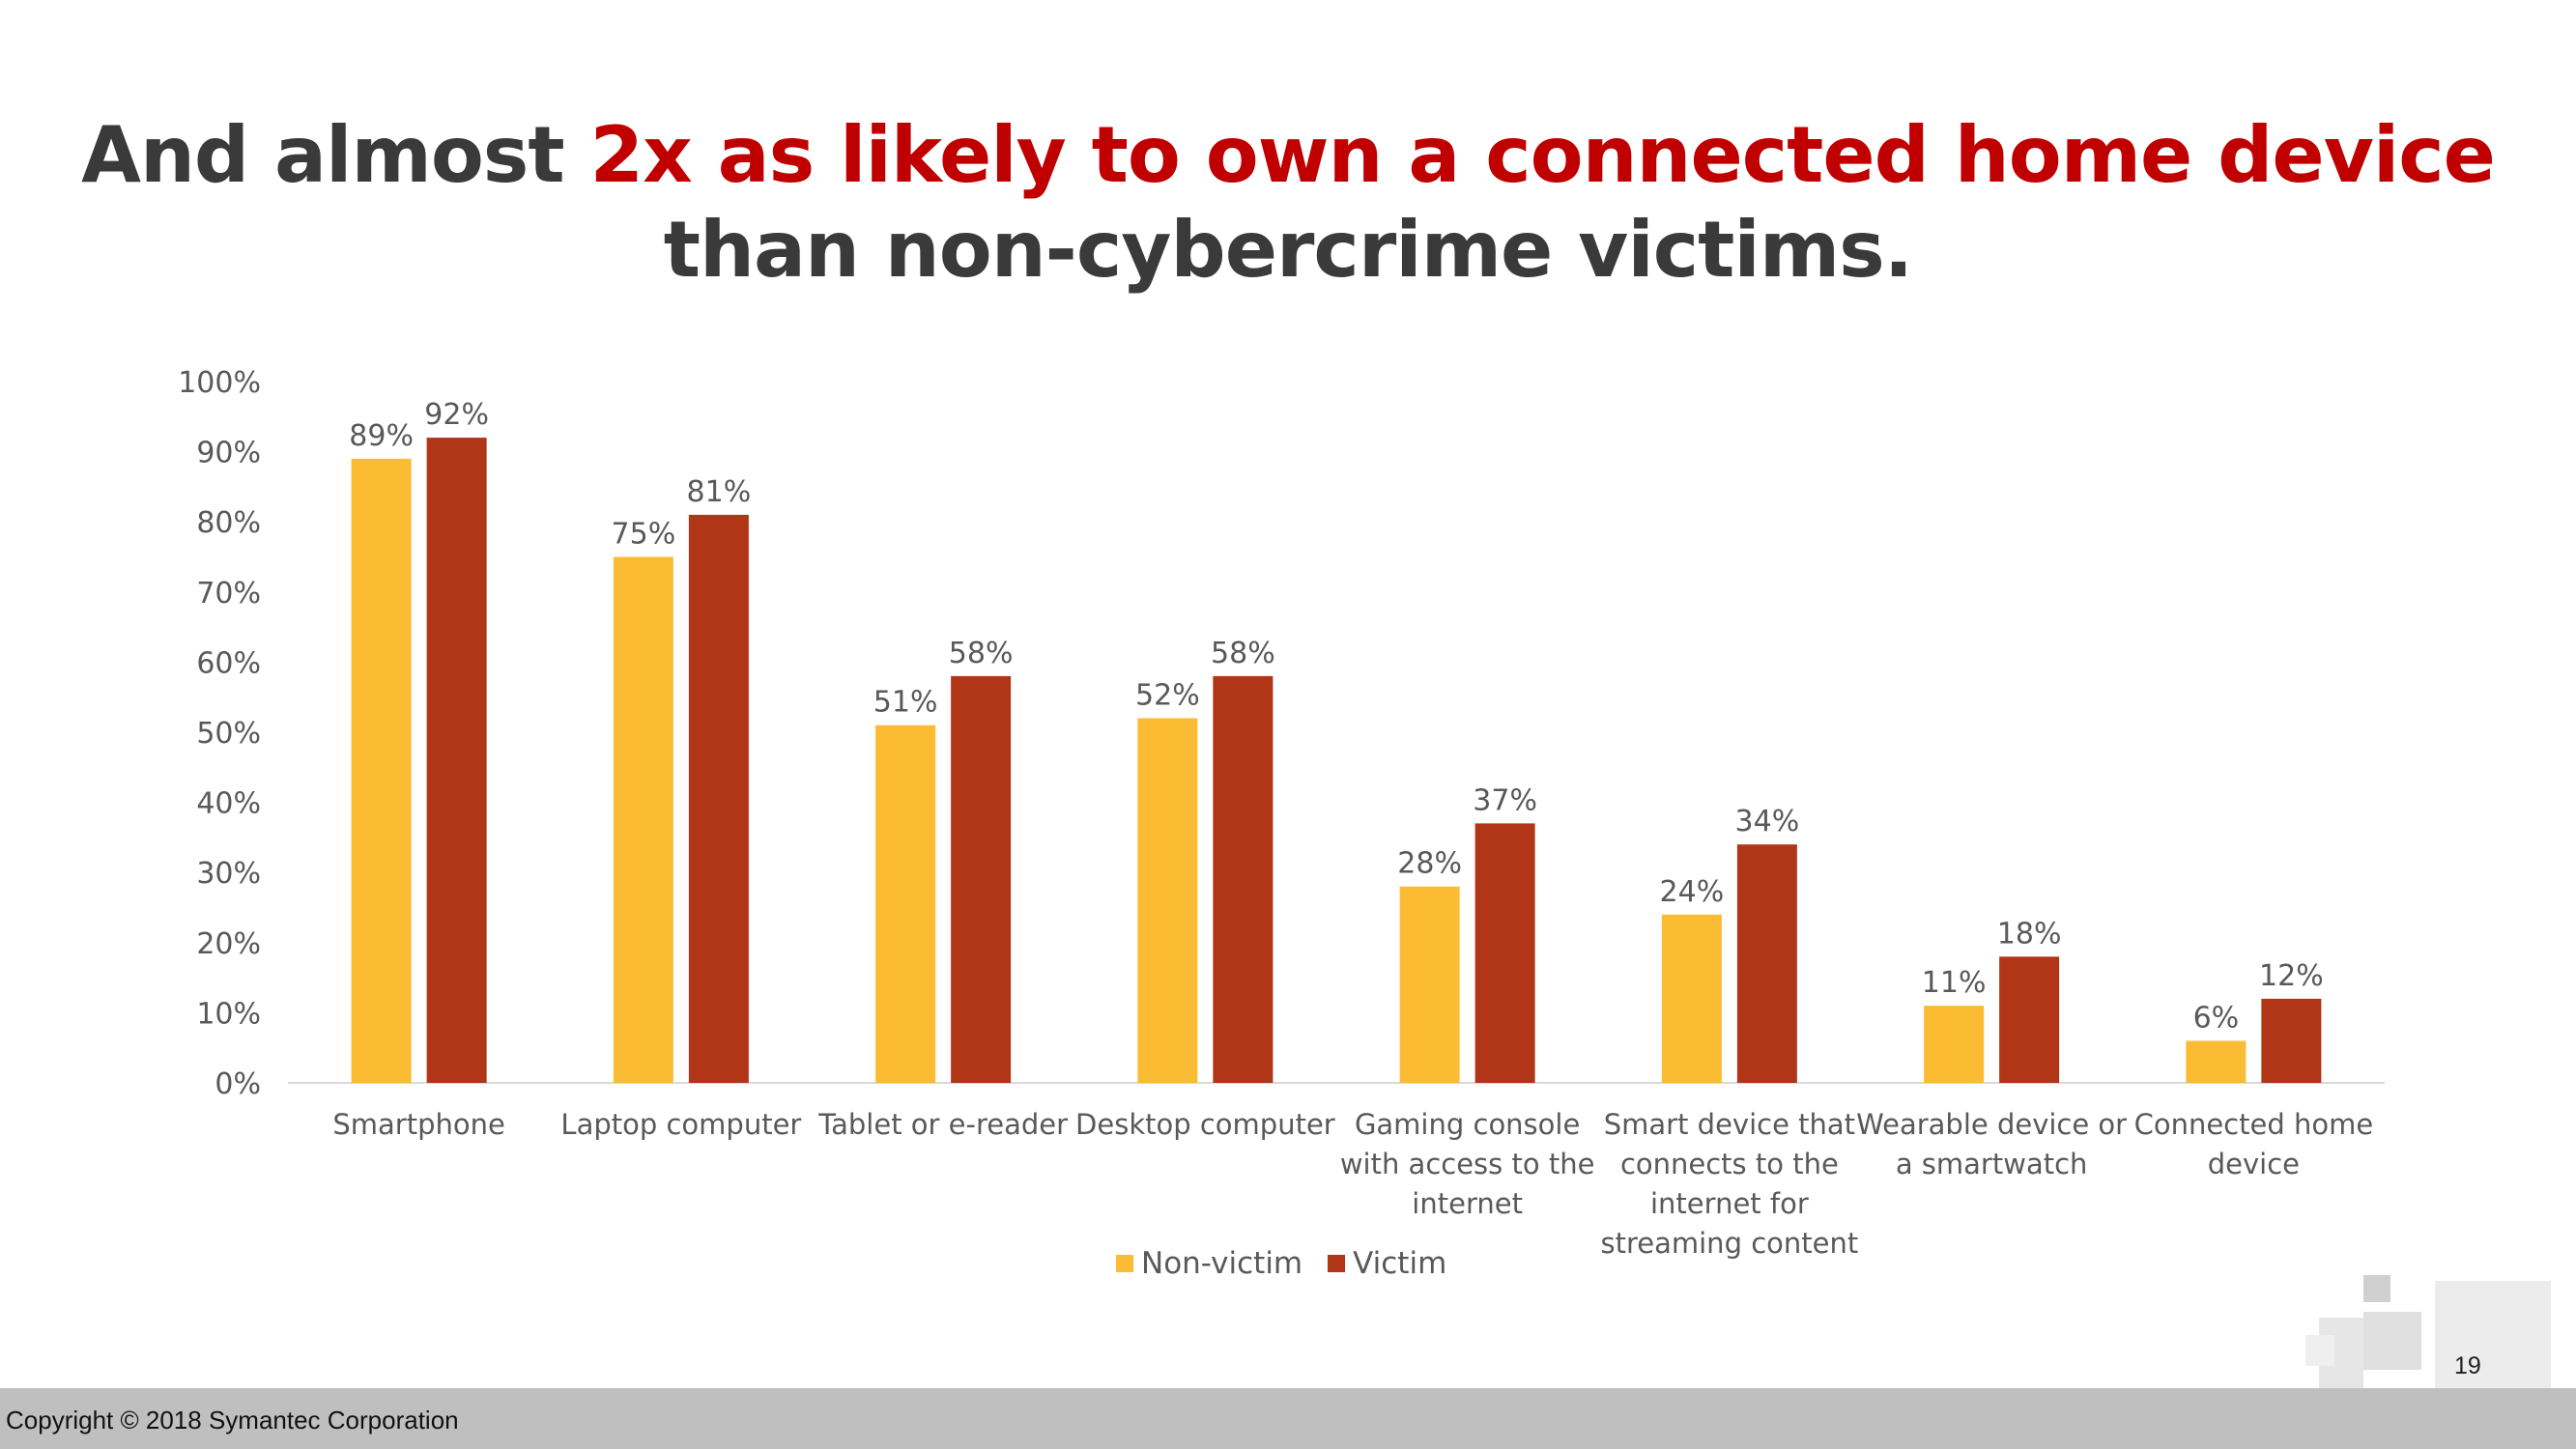 The height and width of the screenshot is (1449, 2576). What do you see at coordinates (220, 383) in the screenshot?
I see `y-tick-label: 100%` at bounding box center [220, 383].